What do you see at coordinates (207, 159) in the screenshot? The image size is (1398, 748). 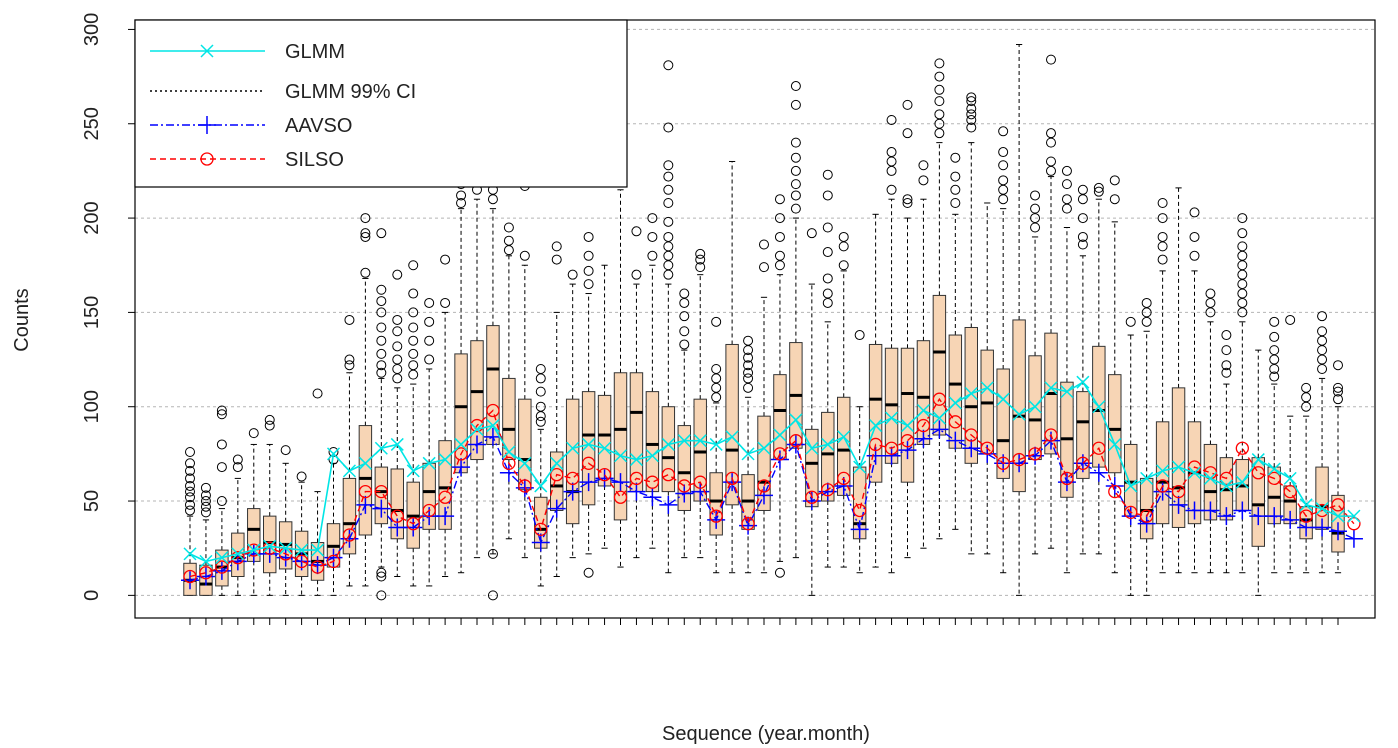 I see `legend-marker` at bounding box center [207, 159].